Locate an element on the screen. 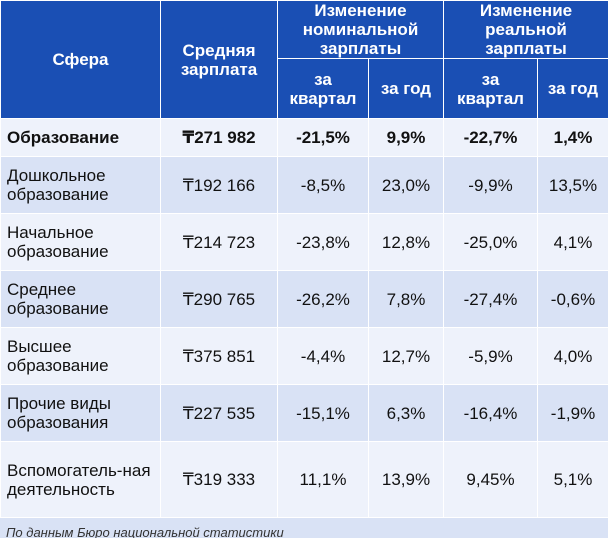  cell-nominal-quarter: 11,1% is located at coordinates (323, 480).